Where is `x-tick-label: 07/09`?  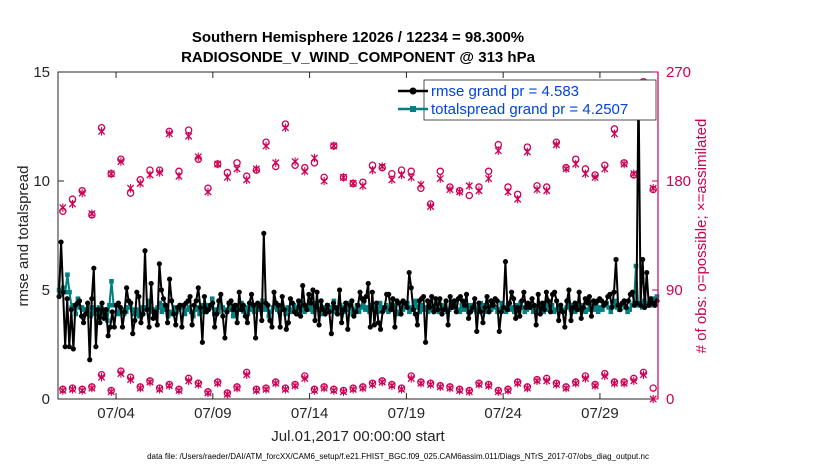
x-tick-label: 07/09 is located at coordinates (213, 413).